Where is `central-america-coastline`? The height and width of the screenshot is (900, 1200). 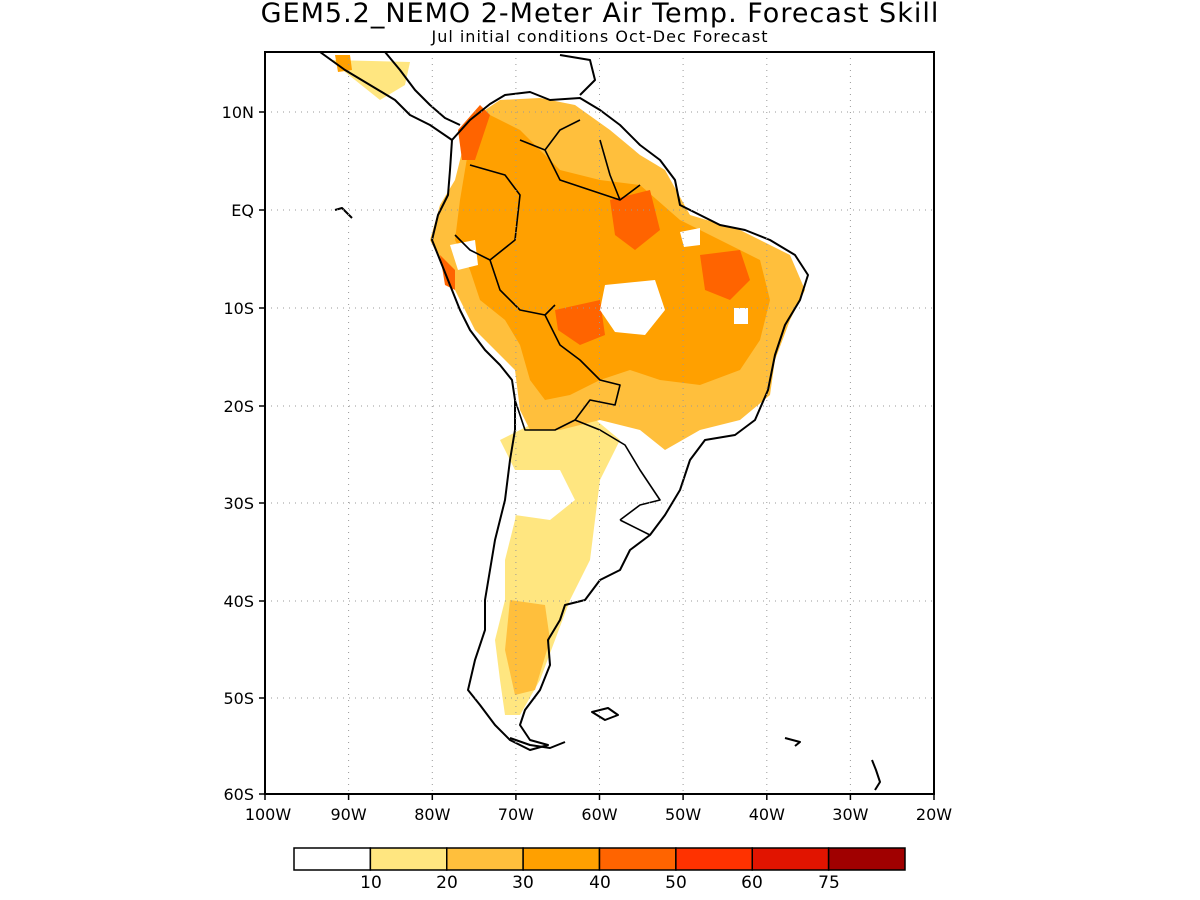 central-america-coastline is located at coordinates (386, 96).